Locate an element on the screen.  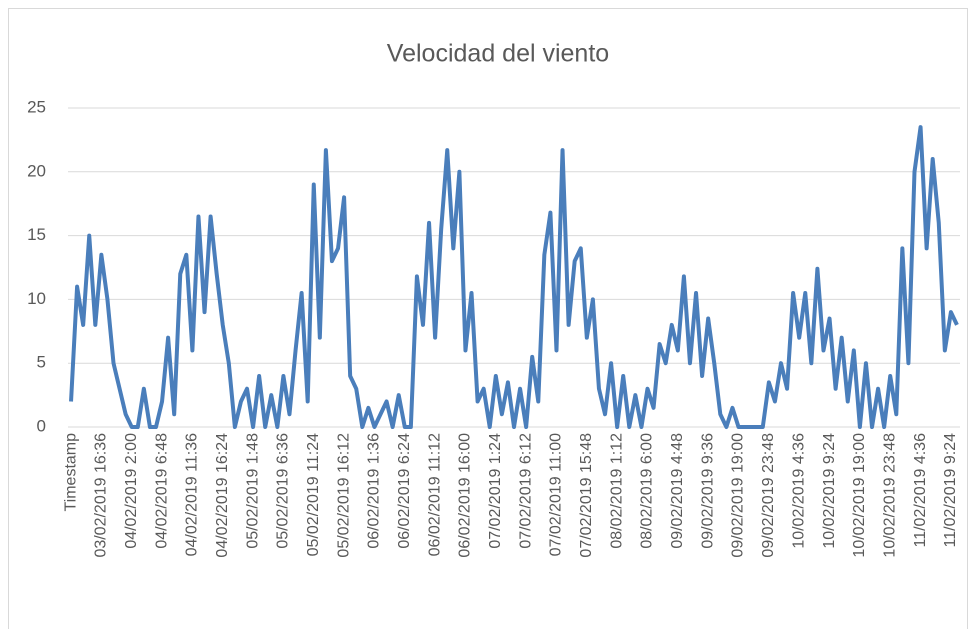
x-tick-label: 10/02/2019 4:36 is located at coordinates (798, 491).